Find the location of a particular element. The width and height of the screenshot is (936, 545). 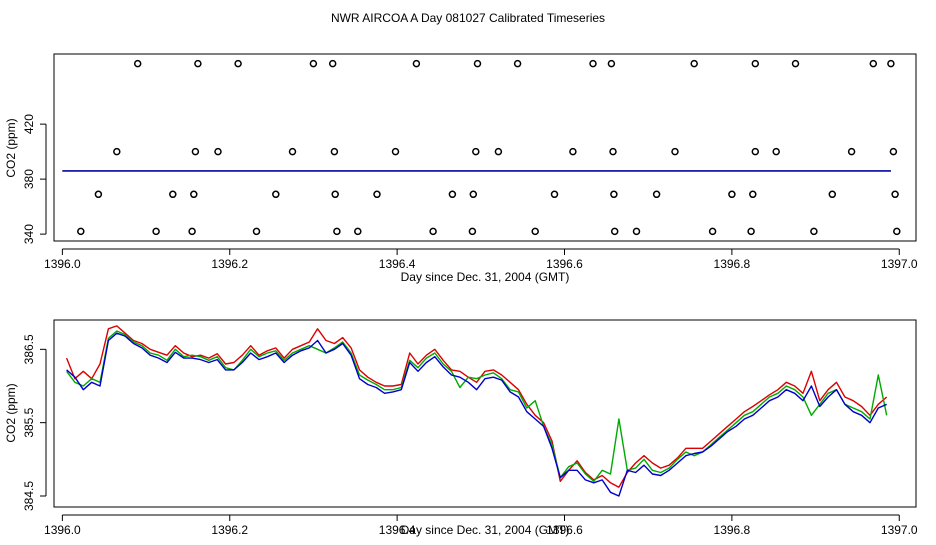

bottom-x-axis-label: Day since Dec. 31, 2004 (GMT) is located at coordinates (485, 530).